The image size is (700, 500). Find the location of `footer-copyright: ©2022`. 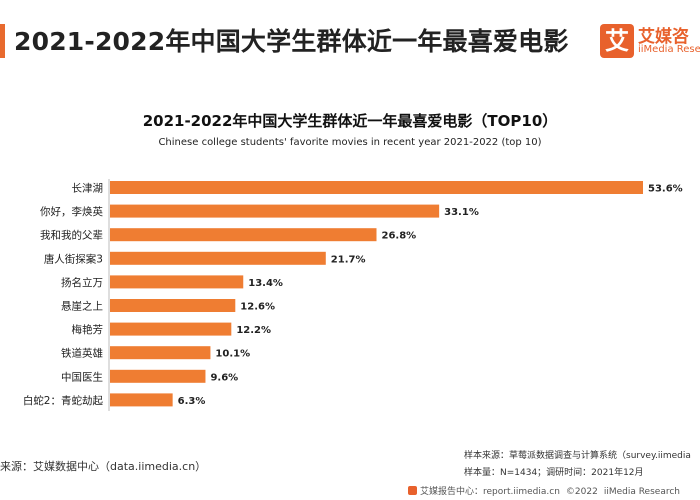

footer-copyright: ©2022 is located at coordinates (581, 492).